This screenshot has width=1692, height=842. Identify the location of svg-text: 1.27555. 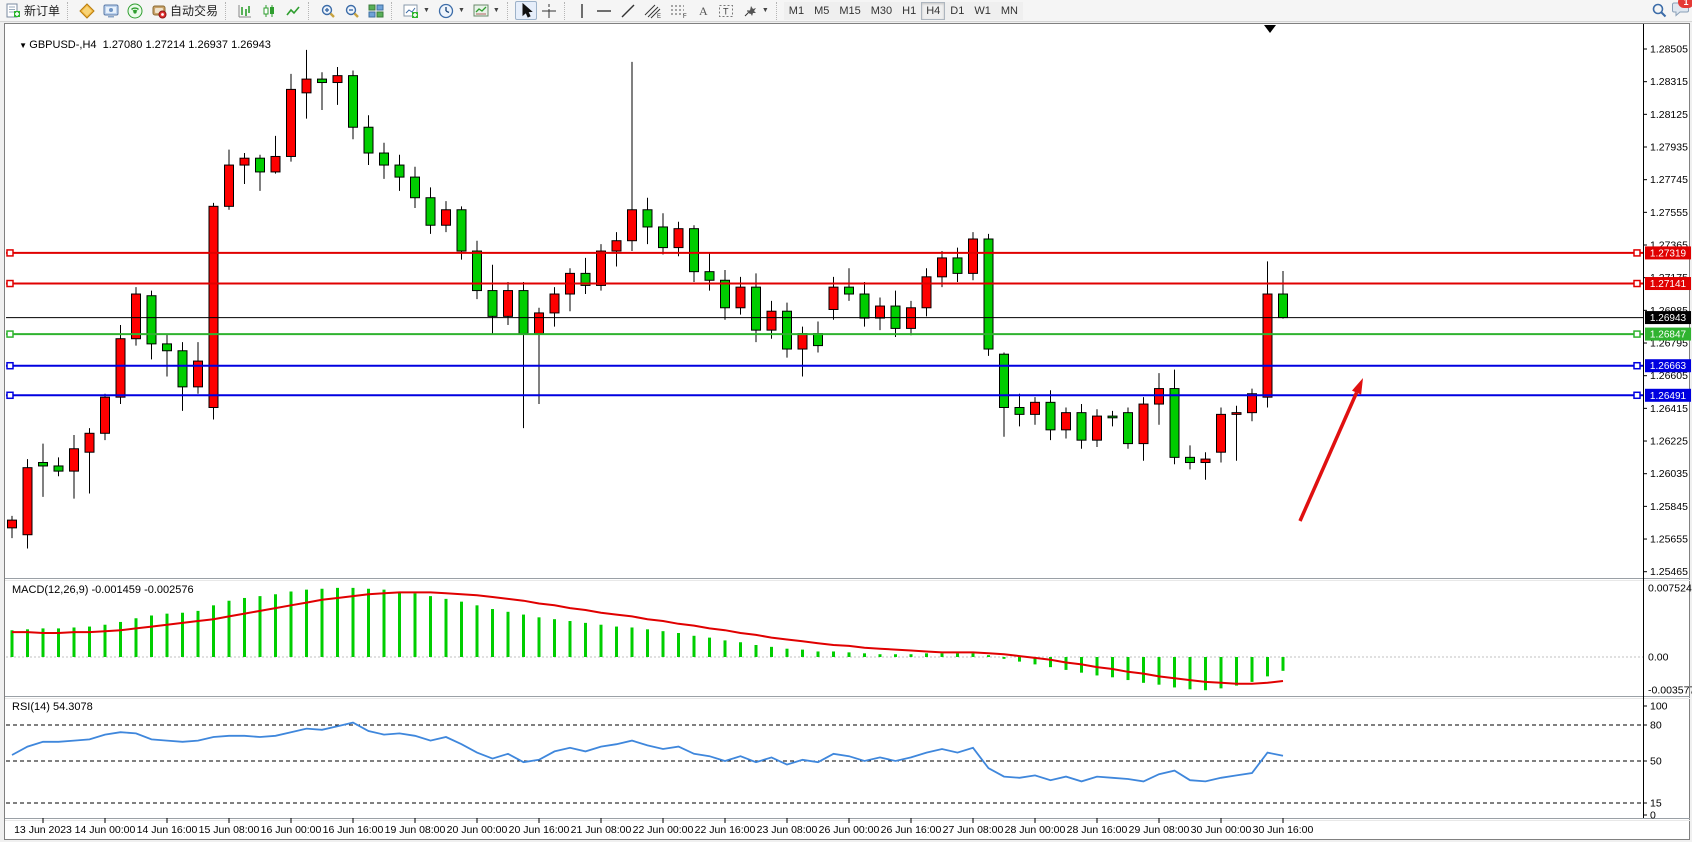
(1669, 213).